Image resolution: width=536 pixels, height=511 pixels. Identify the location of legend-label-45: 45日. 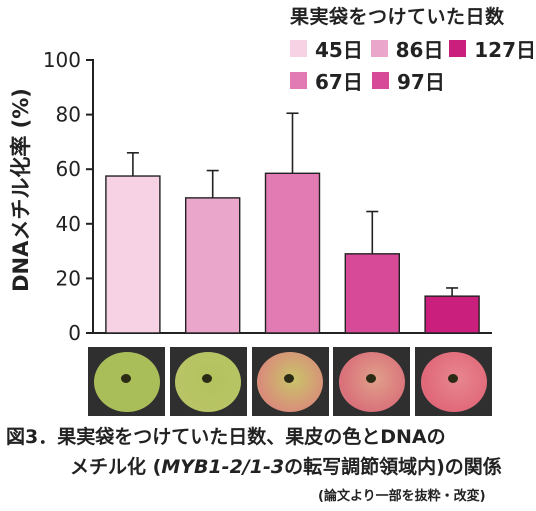
(339, 49).